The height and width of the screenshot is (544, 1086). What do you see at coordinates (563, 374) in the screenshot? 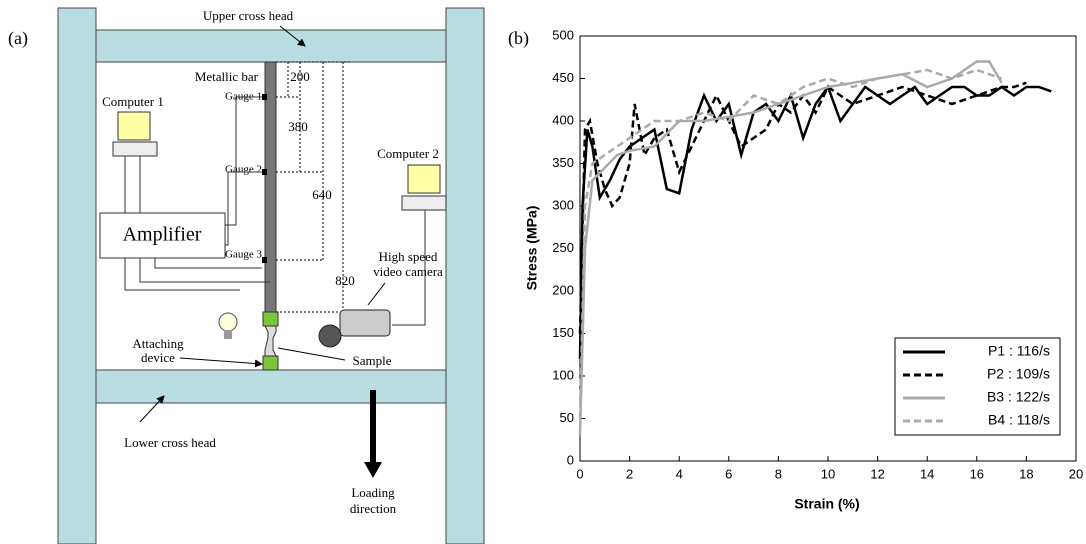
I see `y-tick-label: 100` at bounding box center [563, 374].